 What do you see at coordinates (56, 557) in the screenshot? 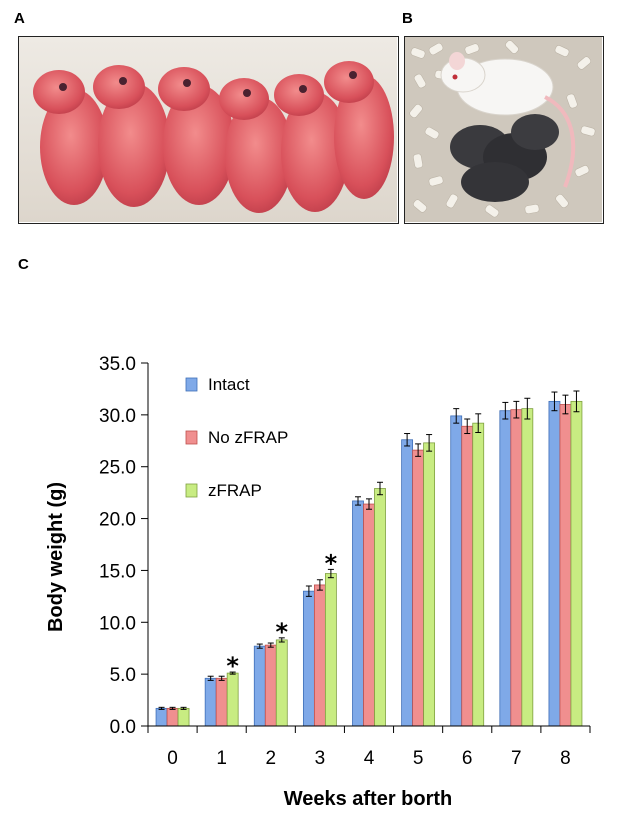
I see `y-axis-title: Body weight (g)` at bounding box center [56, 557].